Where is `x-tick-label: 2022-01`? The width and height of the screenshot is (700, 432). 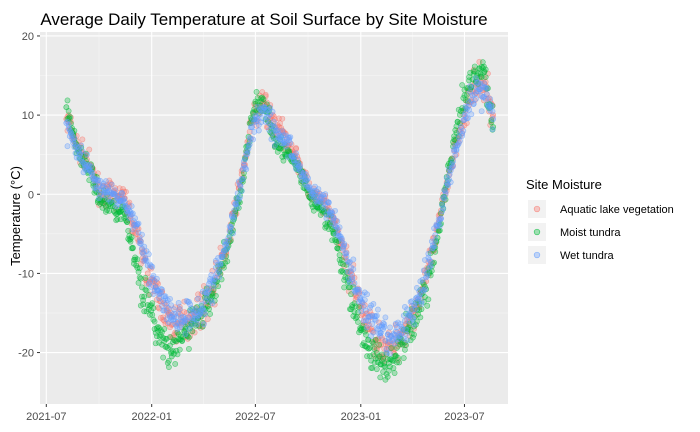
x-tick-label: 2022-01 is located at coordinates (152, 417).